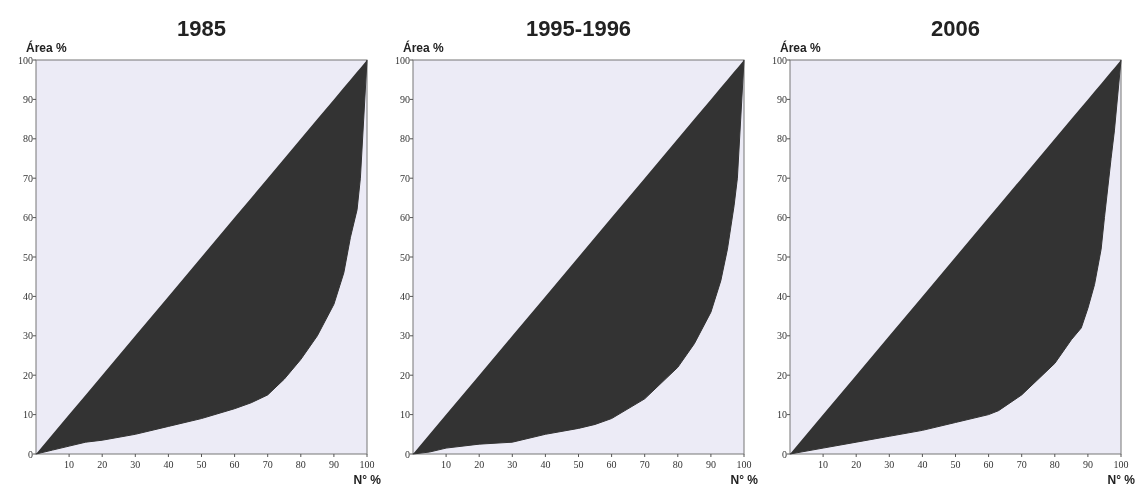  I want to click on chart-title: 1985, so click(201, 28).